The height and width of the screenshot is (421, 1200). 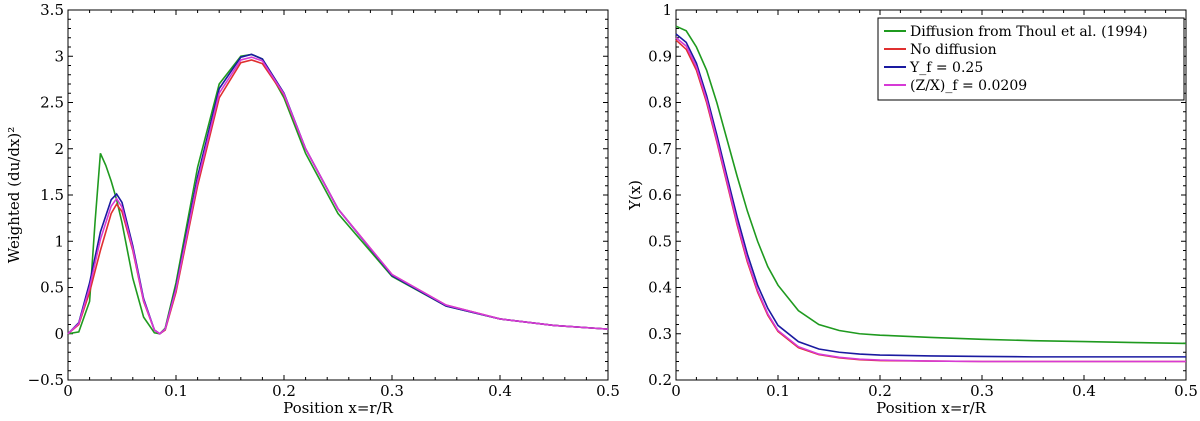 I want to click on y-tick-label: 2.5, so click(x=52, y=103).